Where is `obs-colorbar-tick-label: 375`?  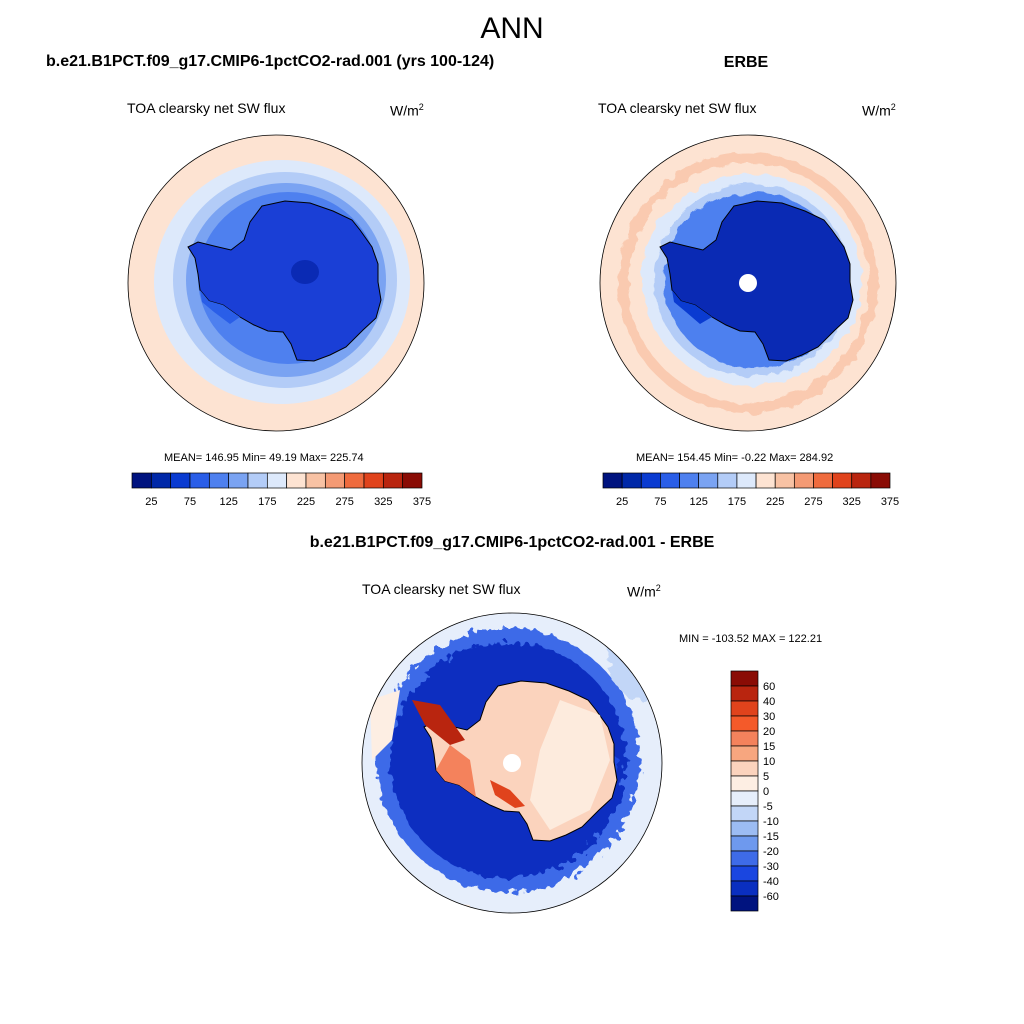 obs-colorbar-tick-label: 375 is located at coordinates (890, 502).